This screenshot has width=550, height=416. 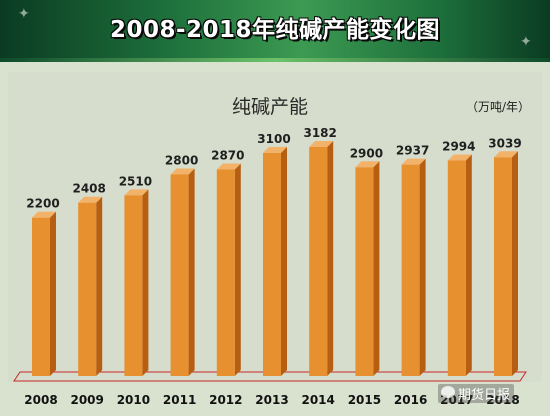 What do you see at coordinates (275, 149) in the screenshot?
I see `bar-top-2013` at bounding box center [275, 149].